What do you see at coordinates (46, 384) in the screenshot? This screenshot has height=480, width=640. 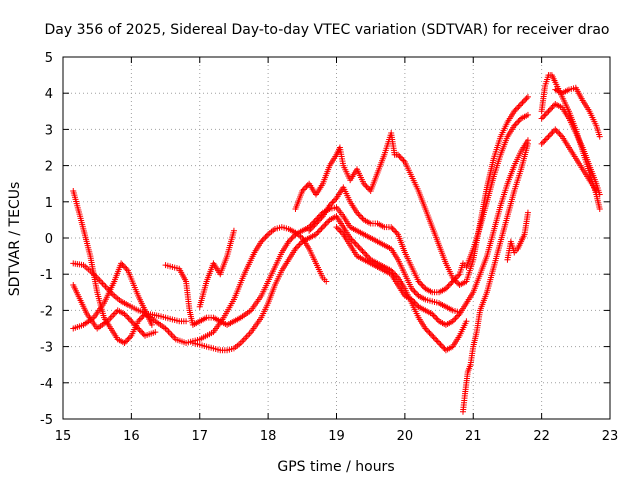 I see `y-tick-label: -4` at bounding box center [46, 384].